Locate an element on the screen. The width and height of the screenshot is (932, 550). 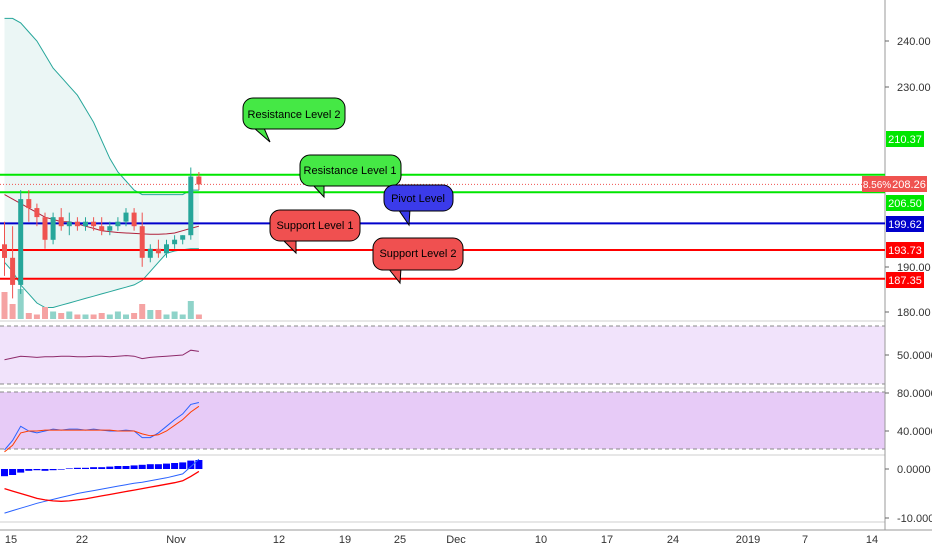
rsi-axis: 50.0000 is located at coordinates (908, 356).